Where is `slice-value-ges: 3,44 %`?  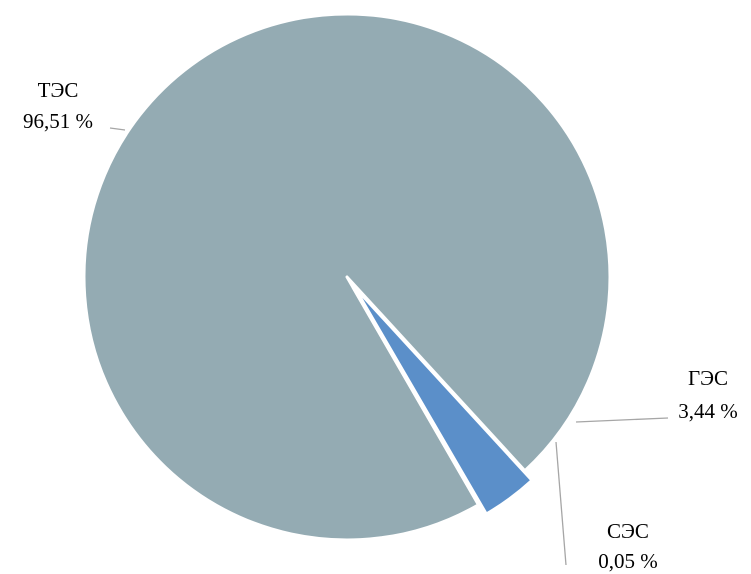
slice-value-ges: 3,44 % is located at coordinates (708, 411).